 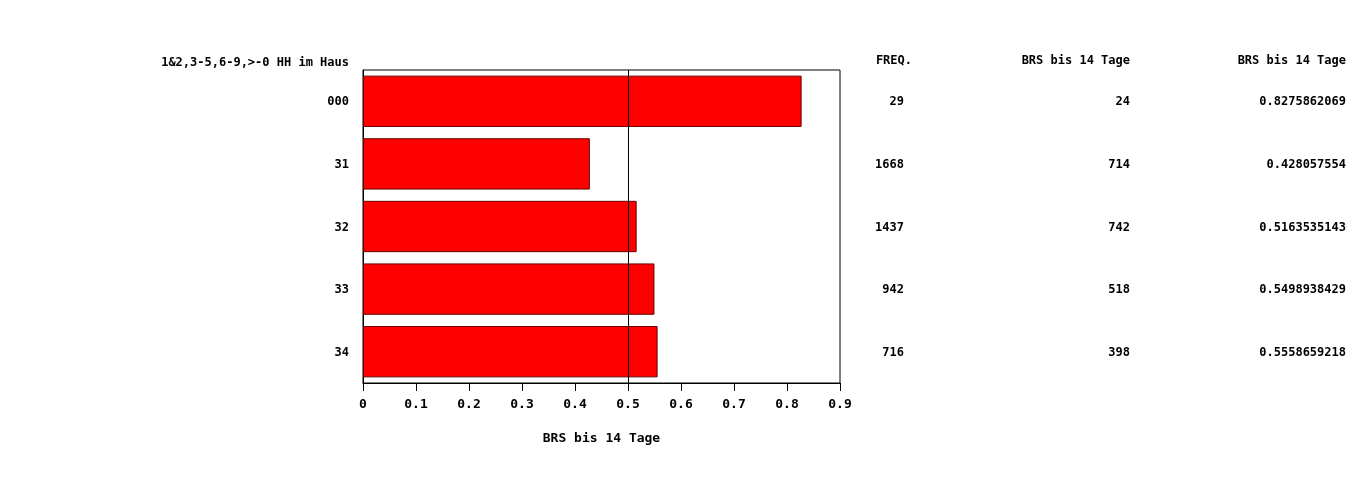 I want to click on text: 716, so click(x=893, y=351).